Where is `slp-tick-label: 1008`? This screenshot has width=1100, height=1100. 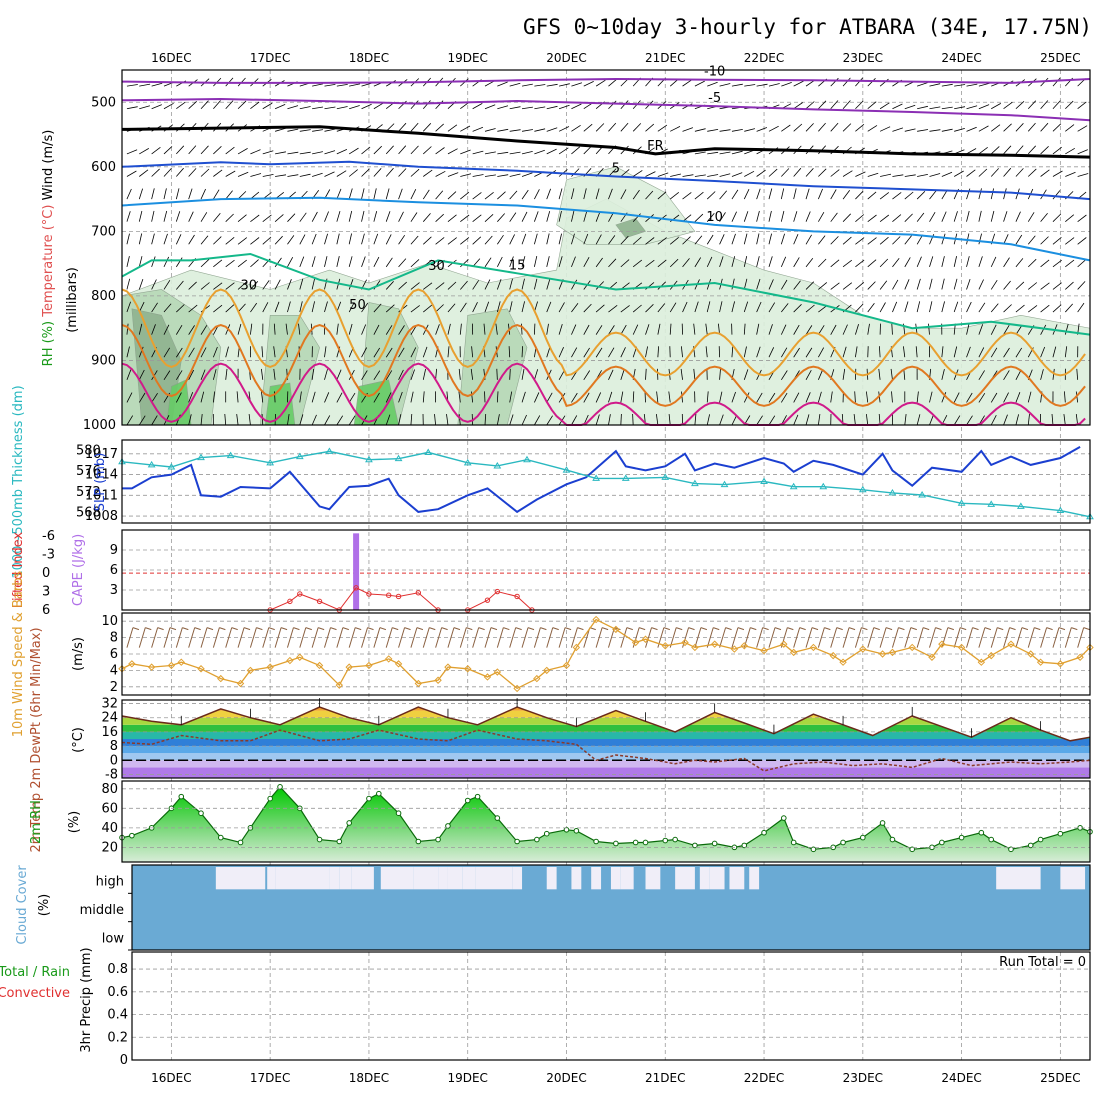 slp-tick-label: 1008 is located at coordinates (101, 516).